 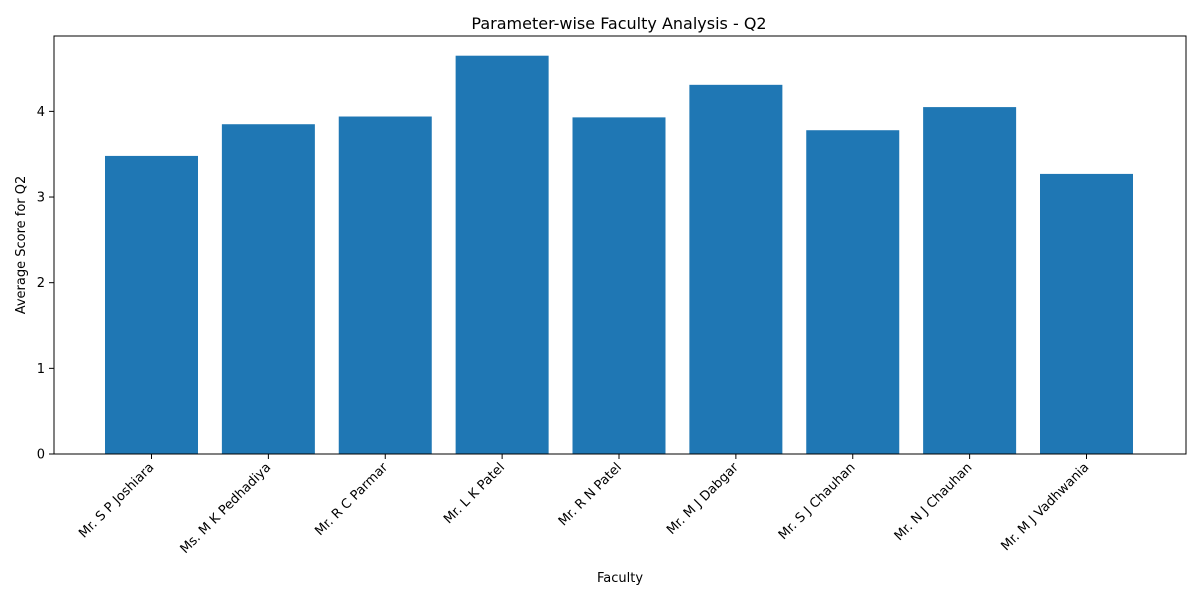 I want to click on x-tick-label-1: Ms. M K Pedhadiya, so click(x=226, y=508).